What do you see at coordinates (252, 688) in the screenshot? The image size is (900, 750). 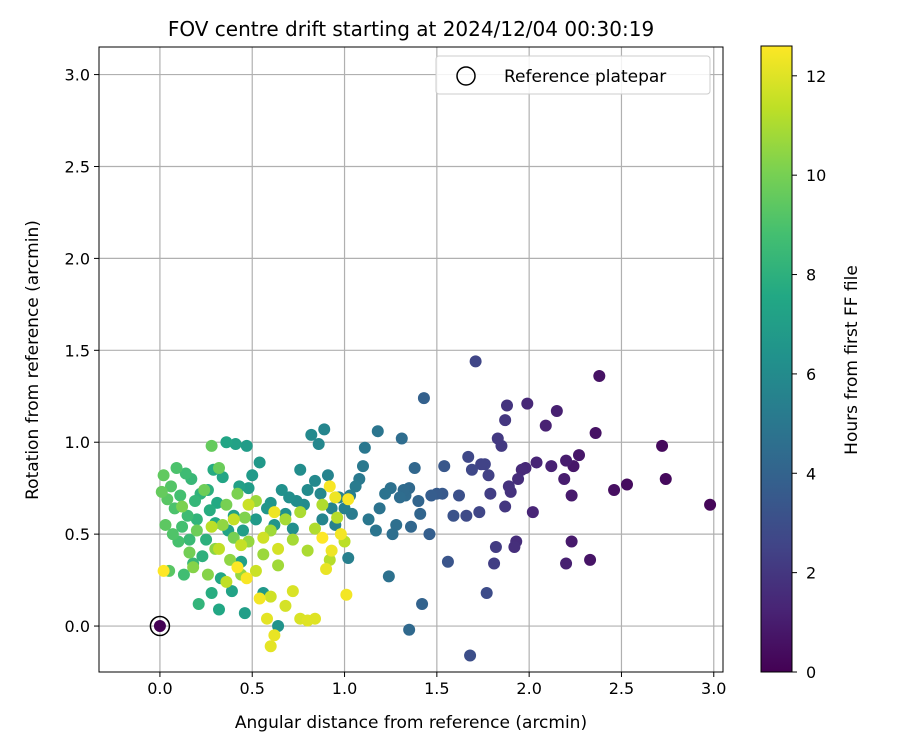 I see `x-tick-label: 0.5` at bounding box center [252, 688].